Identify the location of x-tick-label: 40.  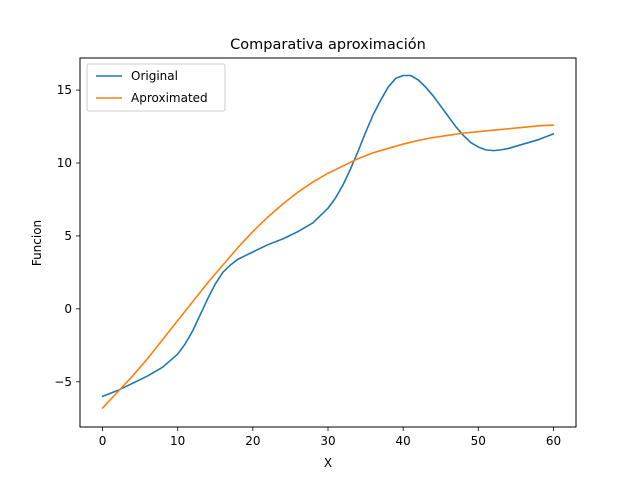
(403, 441).